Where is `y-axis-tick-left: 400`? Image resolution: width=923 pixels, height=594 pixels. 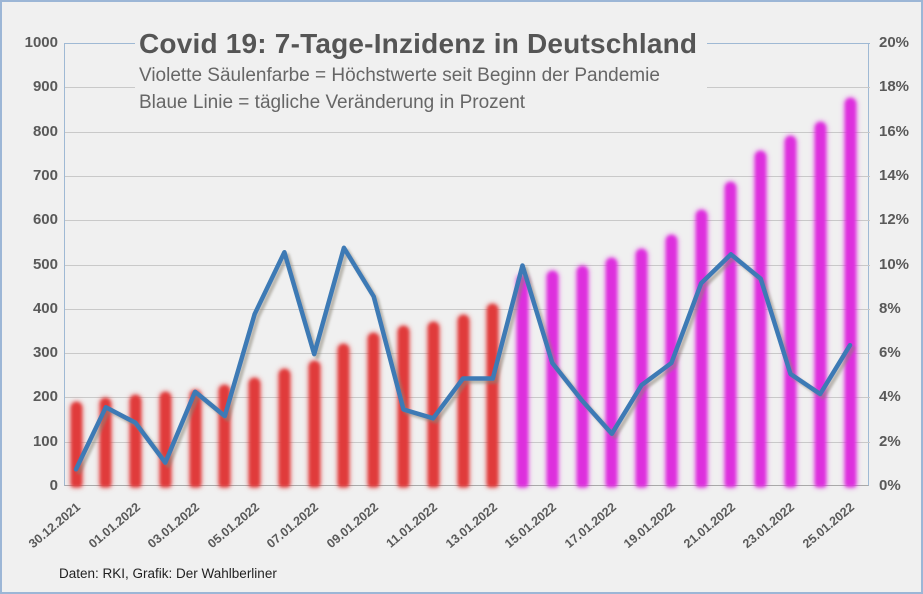
y-axis-tick-left: 400 is located at coordinates (45, 308).